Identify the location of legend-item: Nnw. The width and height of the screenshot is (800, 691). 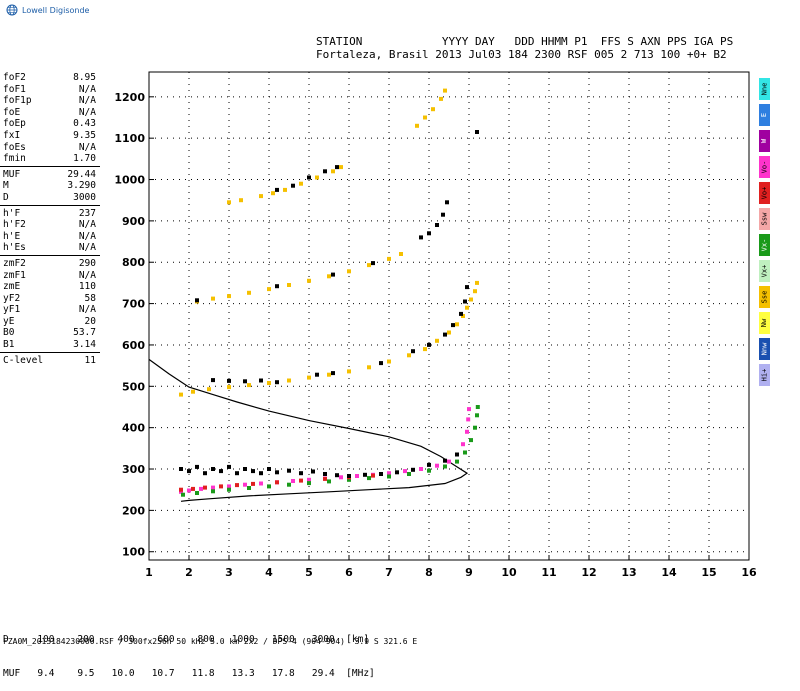
(764, 349).